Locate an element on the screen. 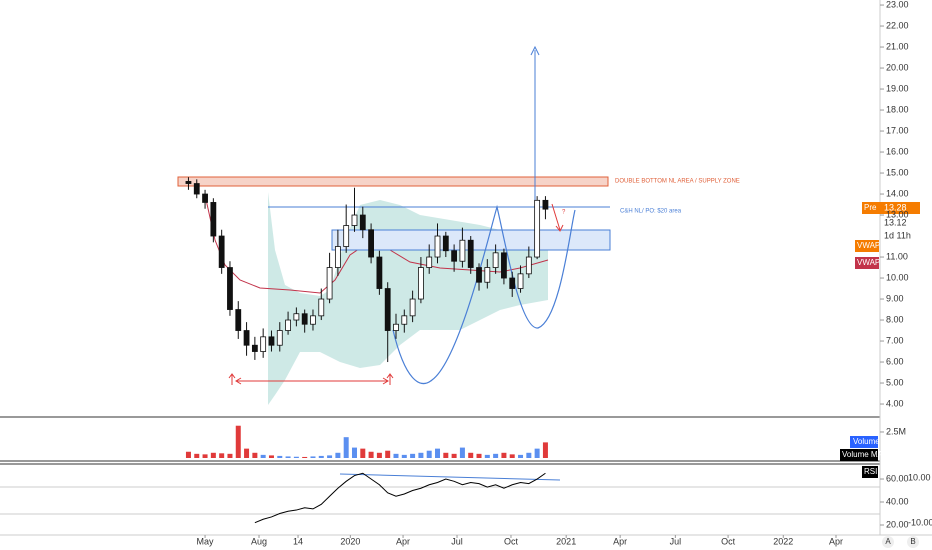 Image resolution: width=932 pixels, height=550 pixels. y-tick-label: 19.00 is located at coordinates (897, 88).